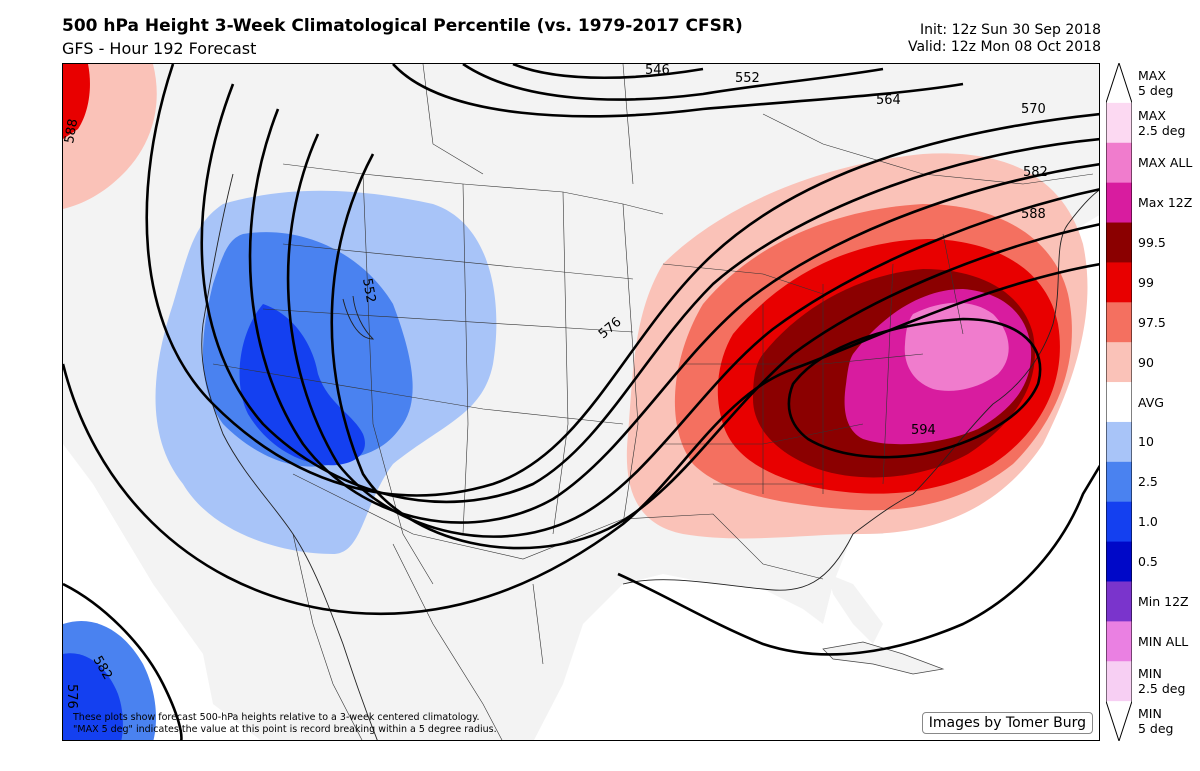 This screenshot has height=771, width=1200. I want to click on chart-subtitle: GFS - Hour 192 Forecast, so click(159, 48).